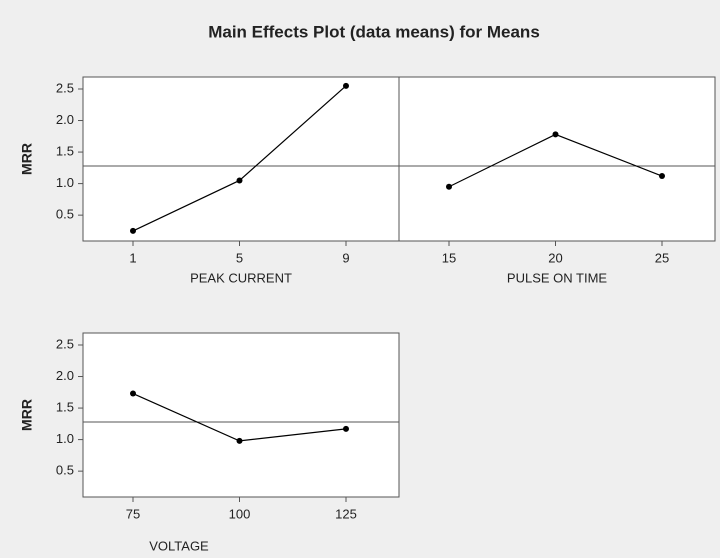 This screenshot has width=720, height=558. Describe the element at coordinates (662, 257) in the screenshot. I see `x-tick-label: 25` at that location.